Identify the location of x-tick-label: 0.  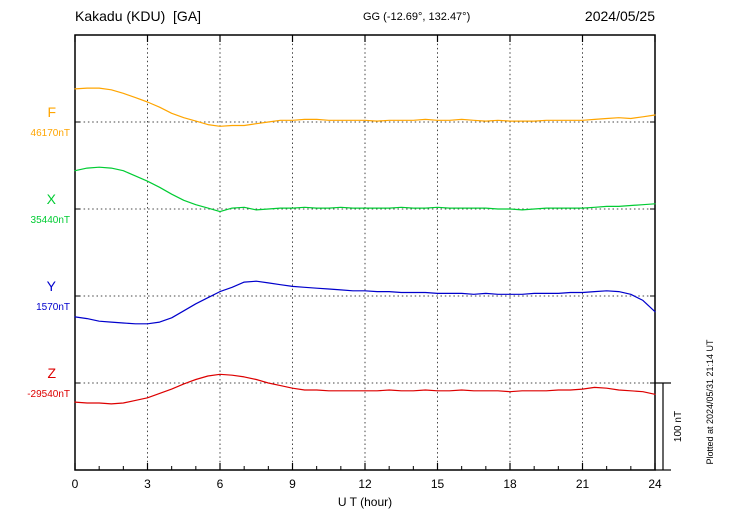
(75, 484).